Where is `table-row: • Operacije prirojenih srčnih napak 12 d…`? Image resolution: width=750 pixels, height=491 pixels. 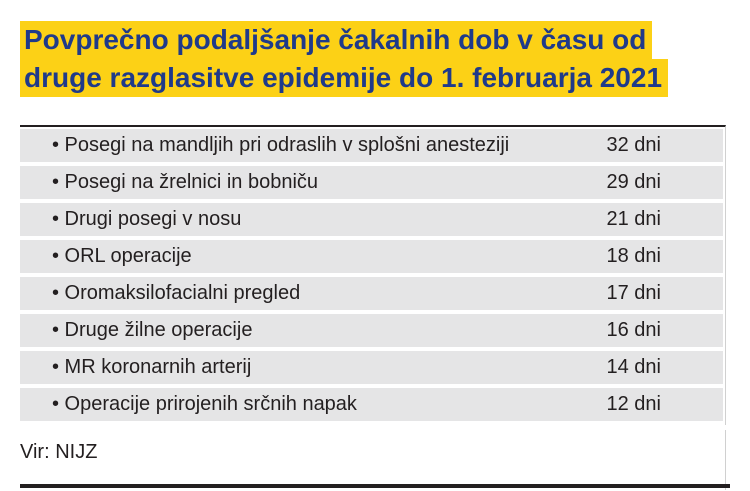 table-row: • Operacije prirojenih srčnih napak 12 d… is located at coordinates (371, 404).